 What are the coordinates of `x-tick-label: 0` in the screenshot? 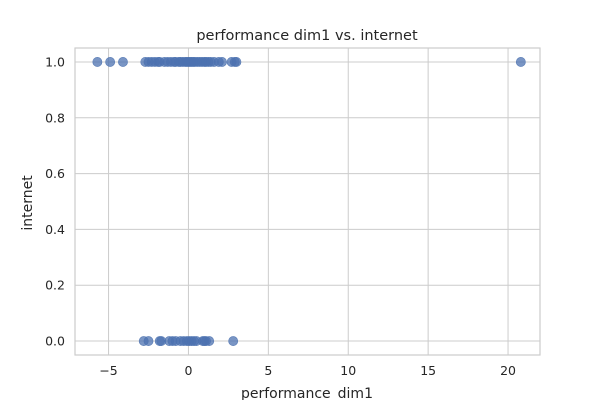 It's located at (188, 370).